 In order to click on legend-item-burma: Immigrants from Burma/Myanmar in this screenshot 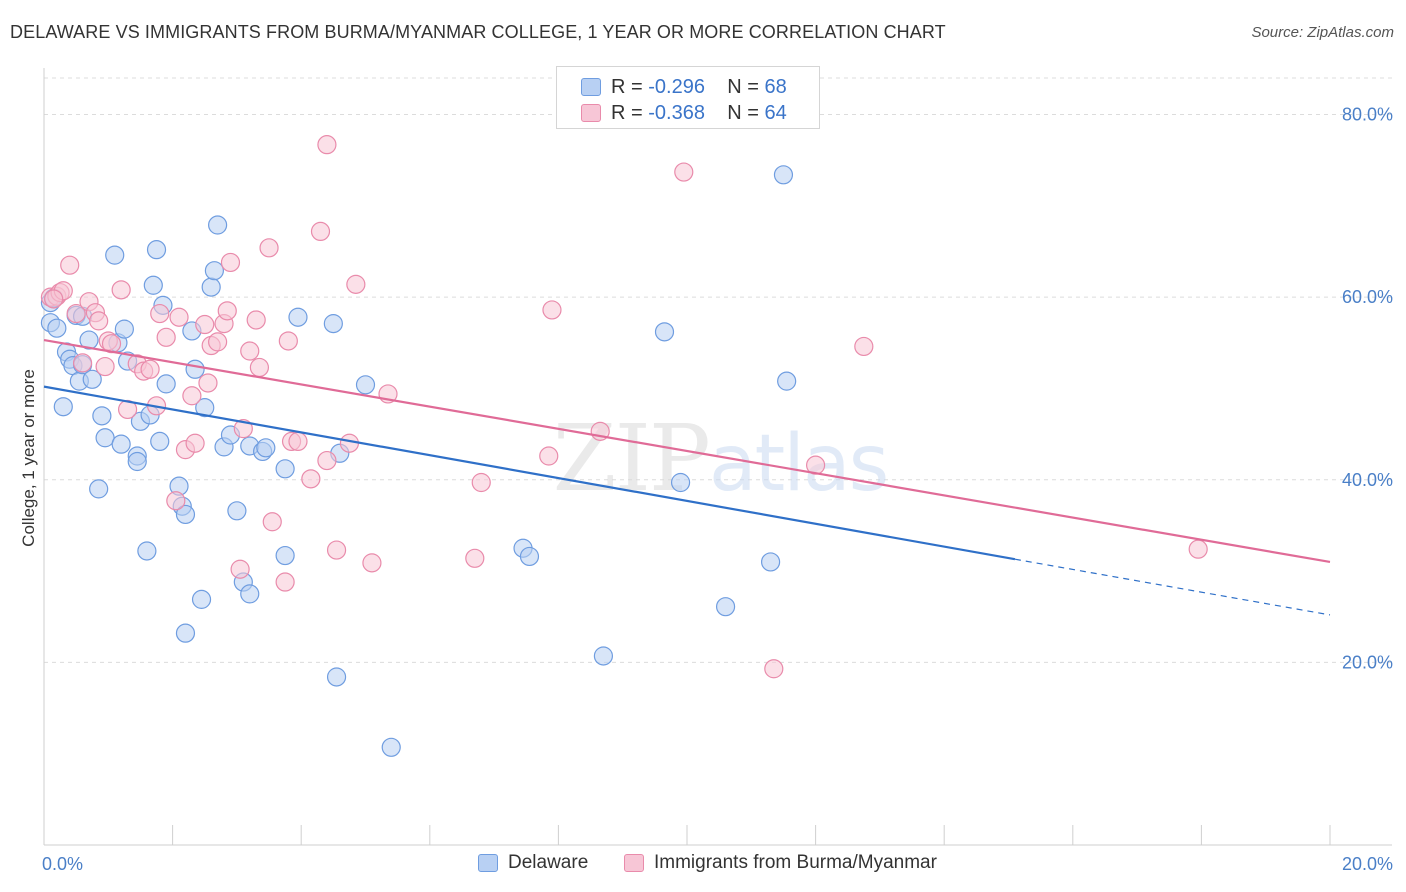, I will do `click(780, 863)`.